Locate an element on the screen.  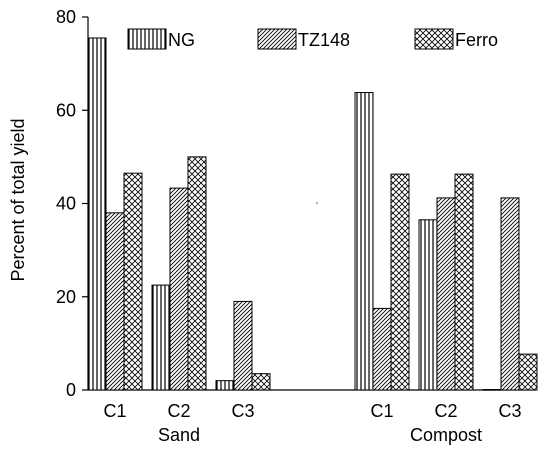
y-tick-label: 40 is located at coordinates (66, 204).